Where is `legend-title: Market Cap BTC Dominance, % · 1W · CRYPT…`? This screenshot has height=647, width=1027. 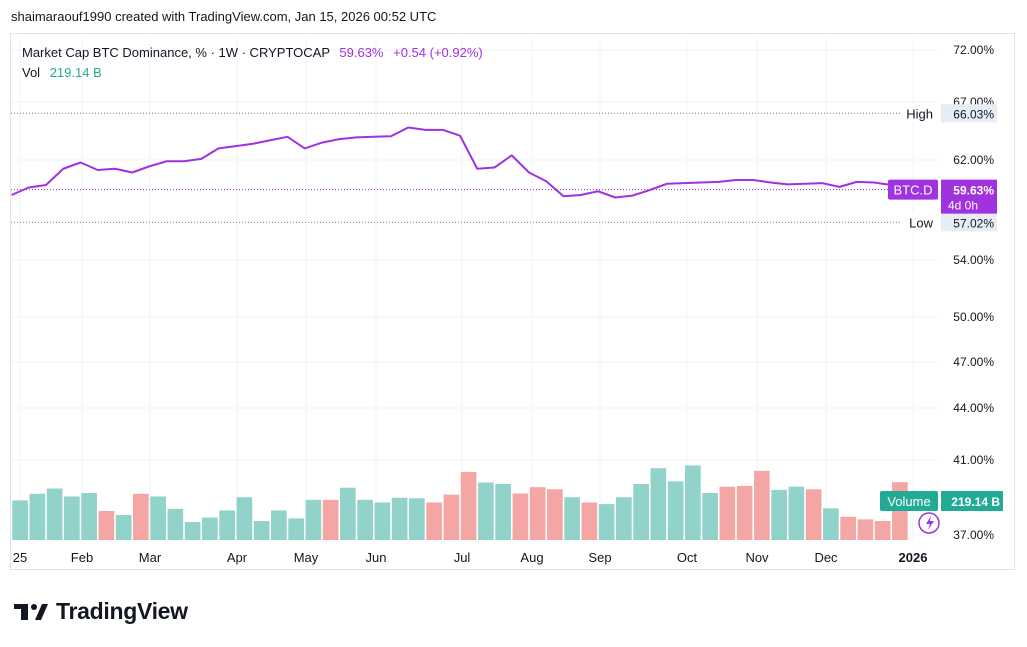
legend-title: Market Cap BTC Dominance, % · 1W · CRYPT… is located at coordinates (176, 52).